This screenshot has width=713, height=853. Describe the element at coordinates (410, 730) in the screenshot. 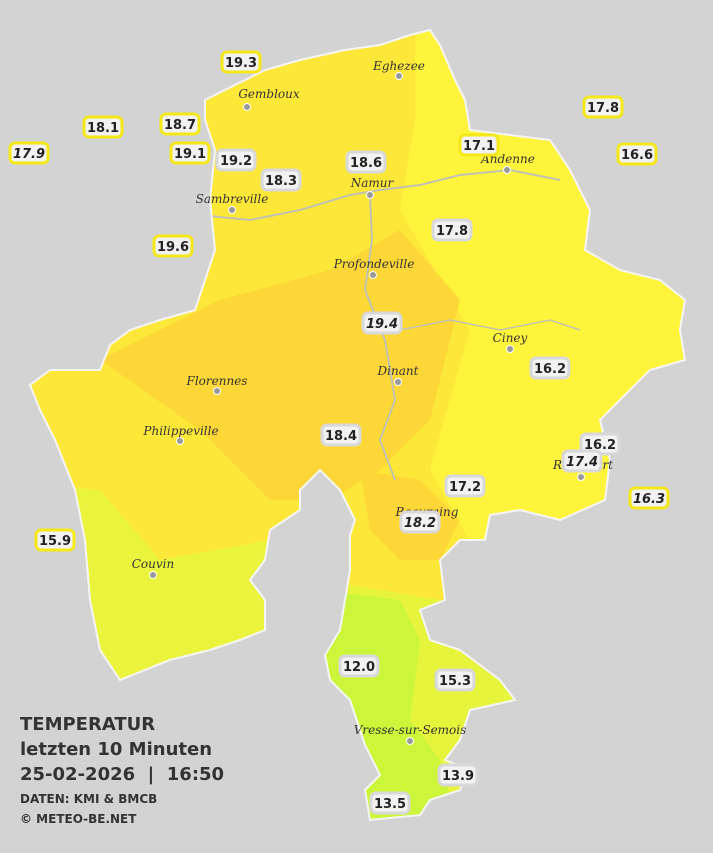

I see `city-label: Vresse-sur-Semois` at that location.